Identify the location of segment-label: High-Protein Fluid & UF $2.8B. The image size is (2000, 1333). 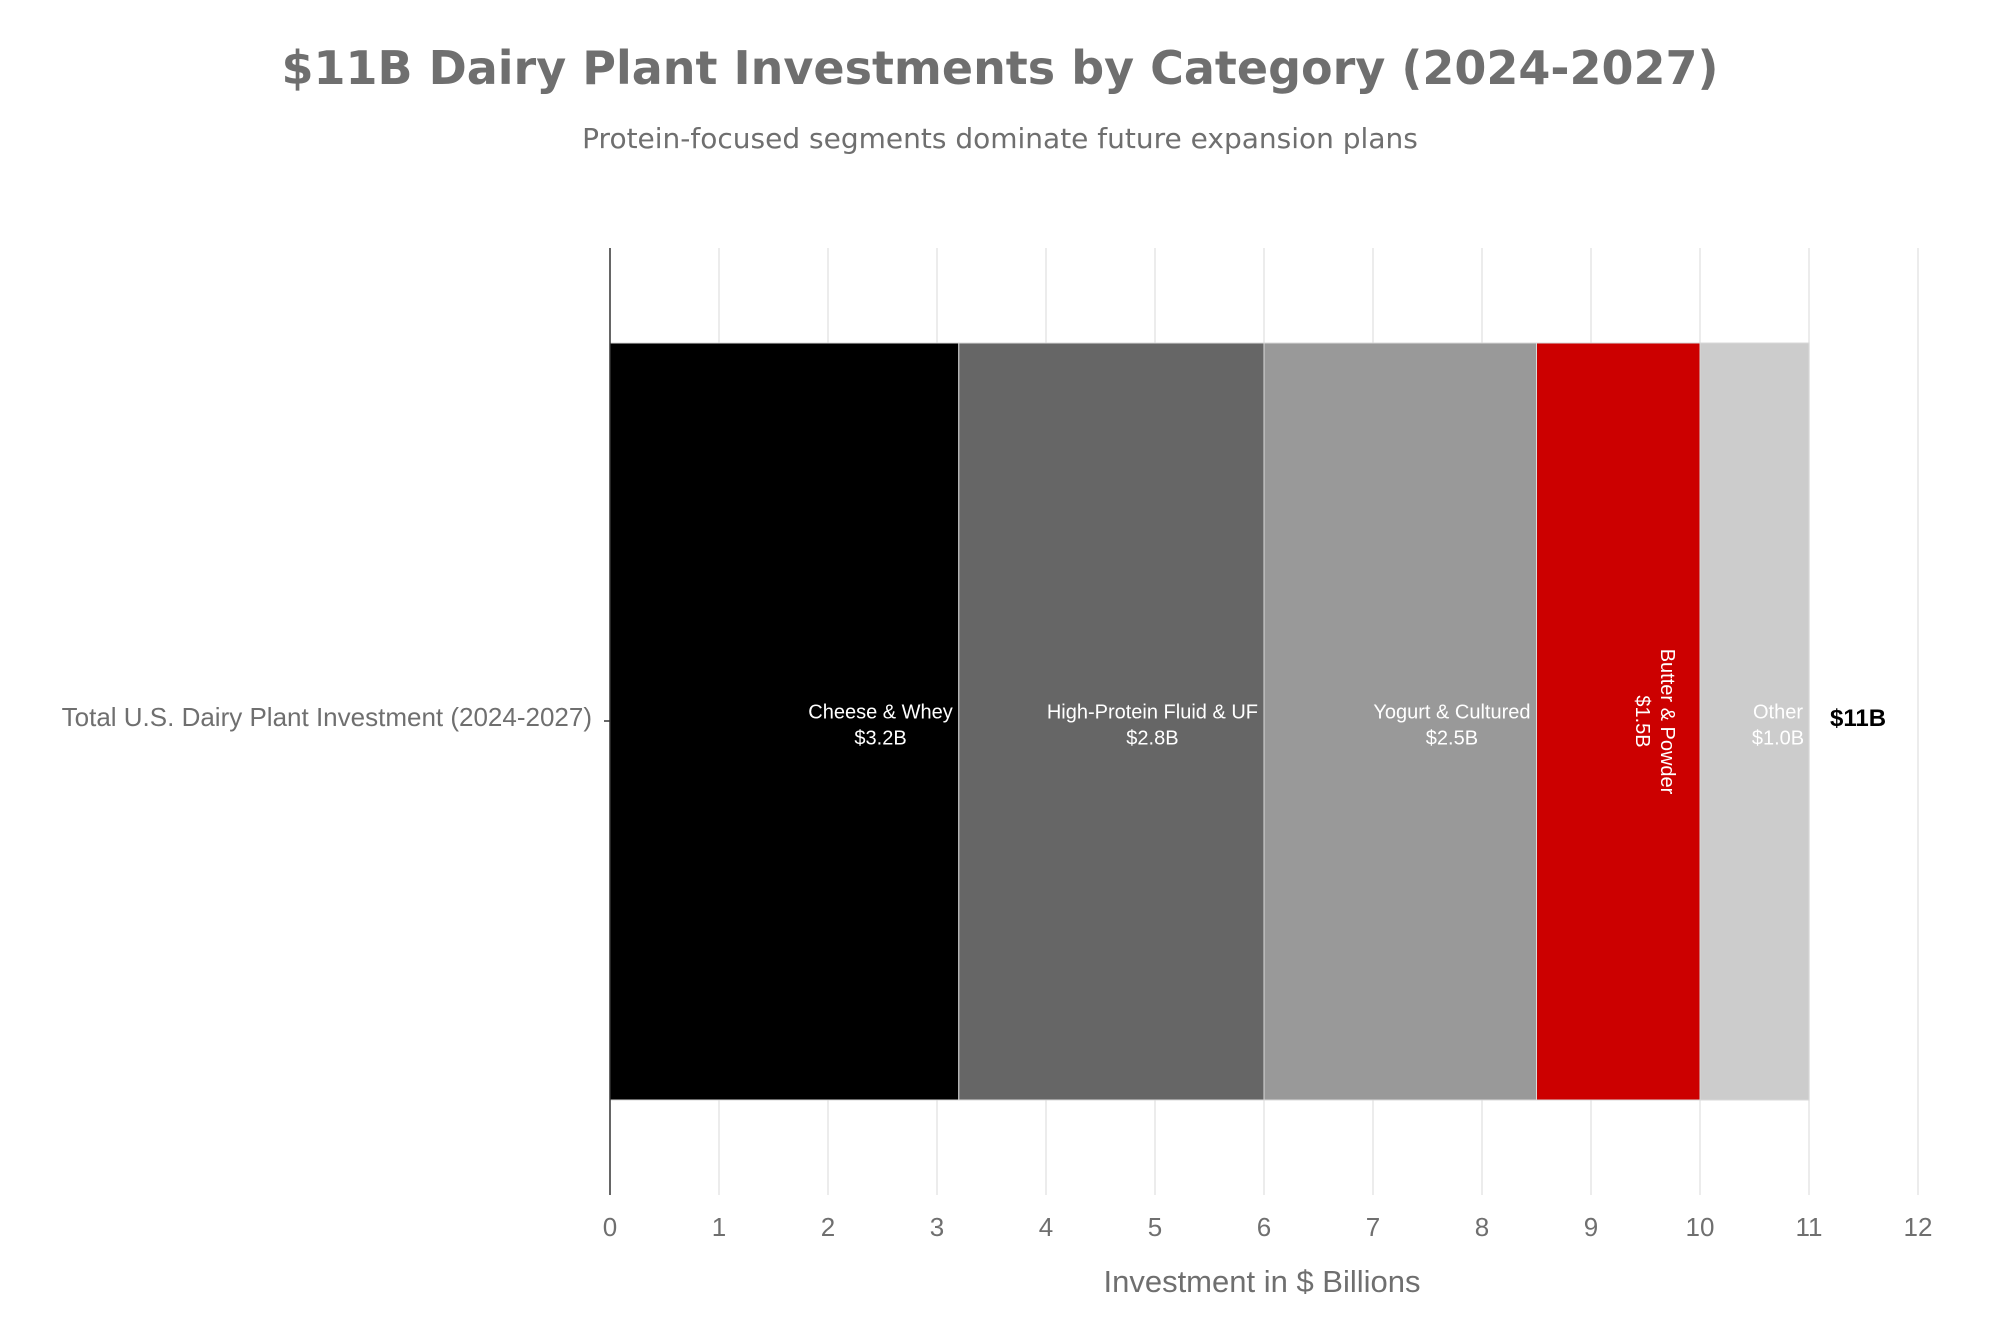
(1152, 726).